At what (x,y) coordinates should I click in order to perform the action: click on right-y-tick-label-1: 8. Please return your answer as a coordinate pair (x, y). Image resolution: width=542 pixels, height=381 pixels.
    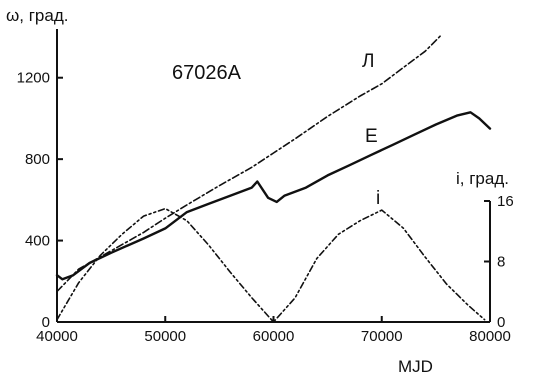
    Looking at the image, I should click on (501, 262).